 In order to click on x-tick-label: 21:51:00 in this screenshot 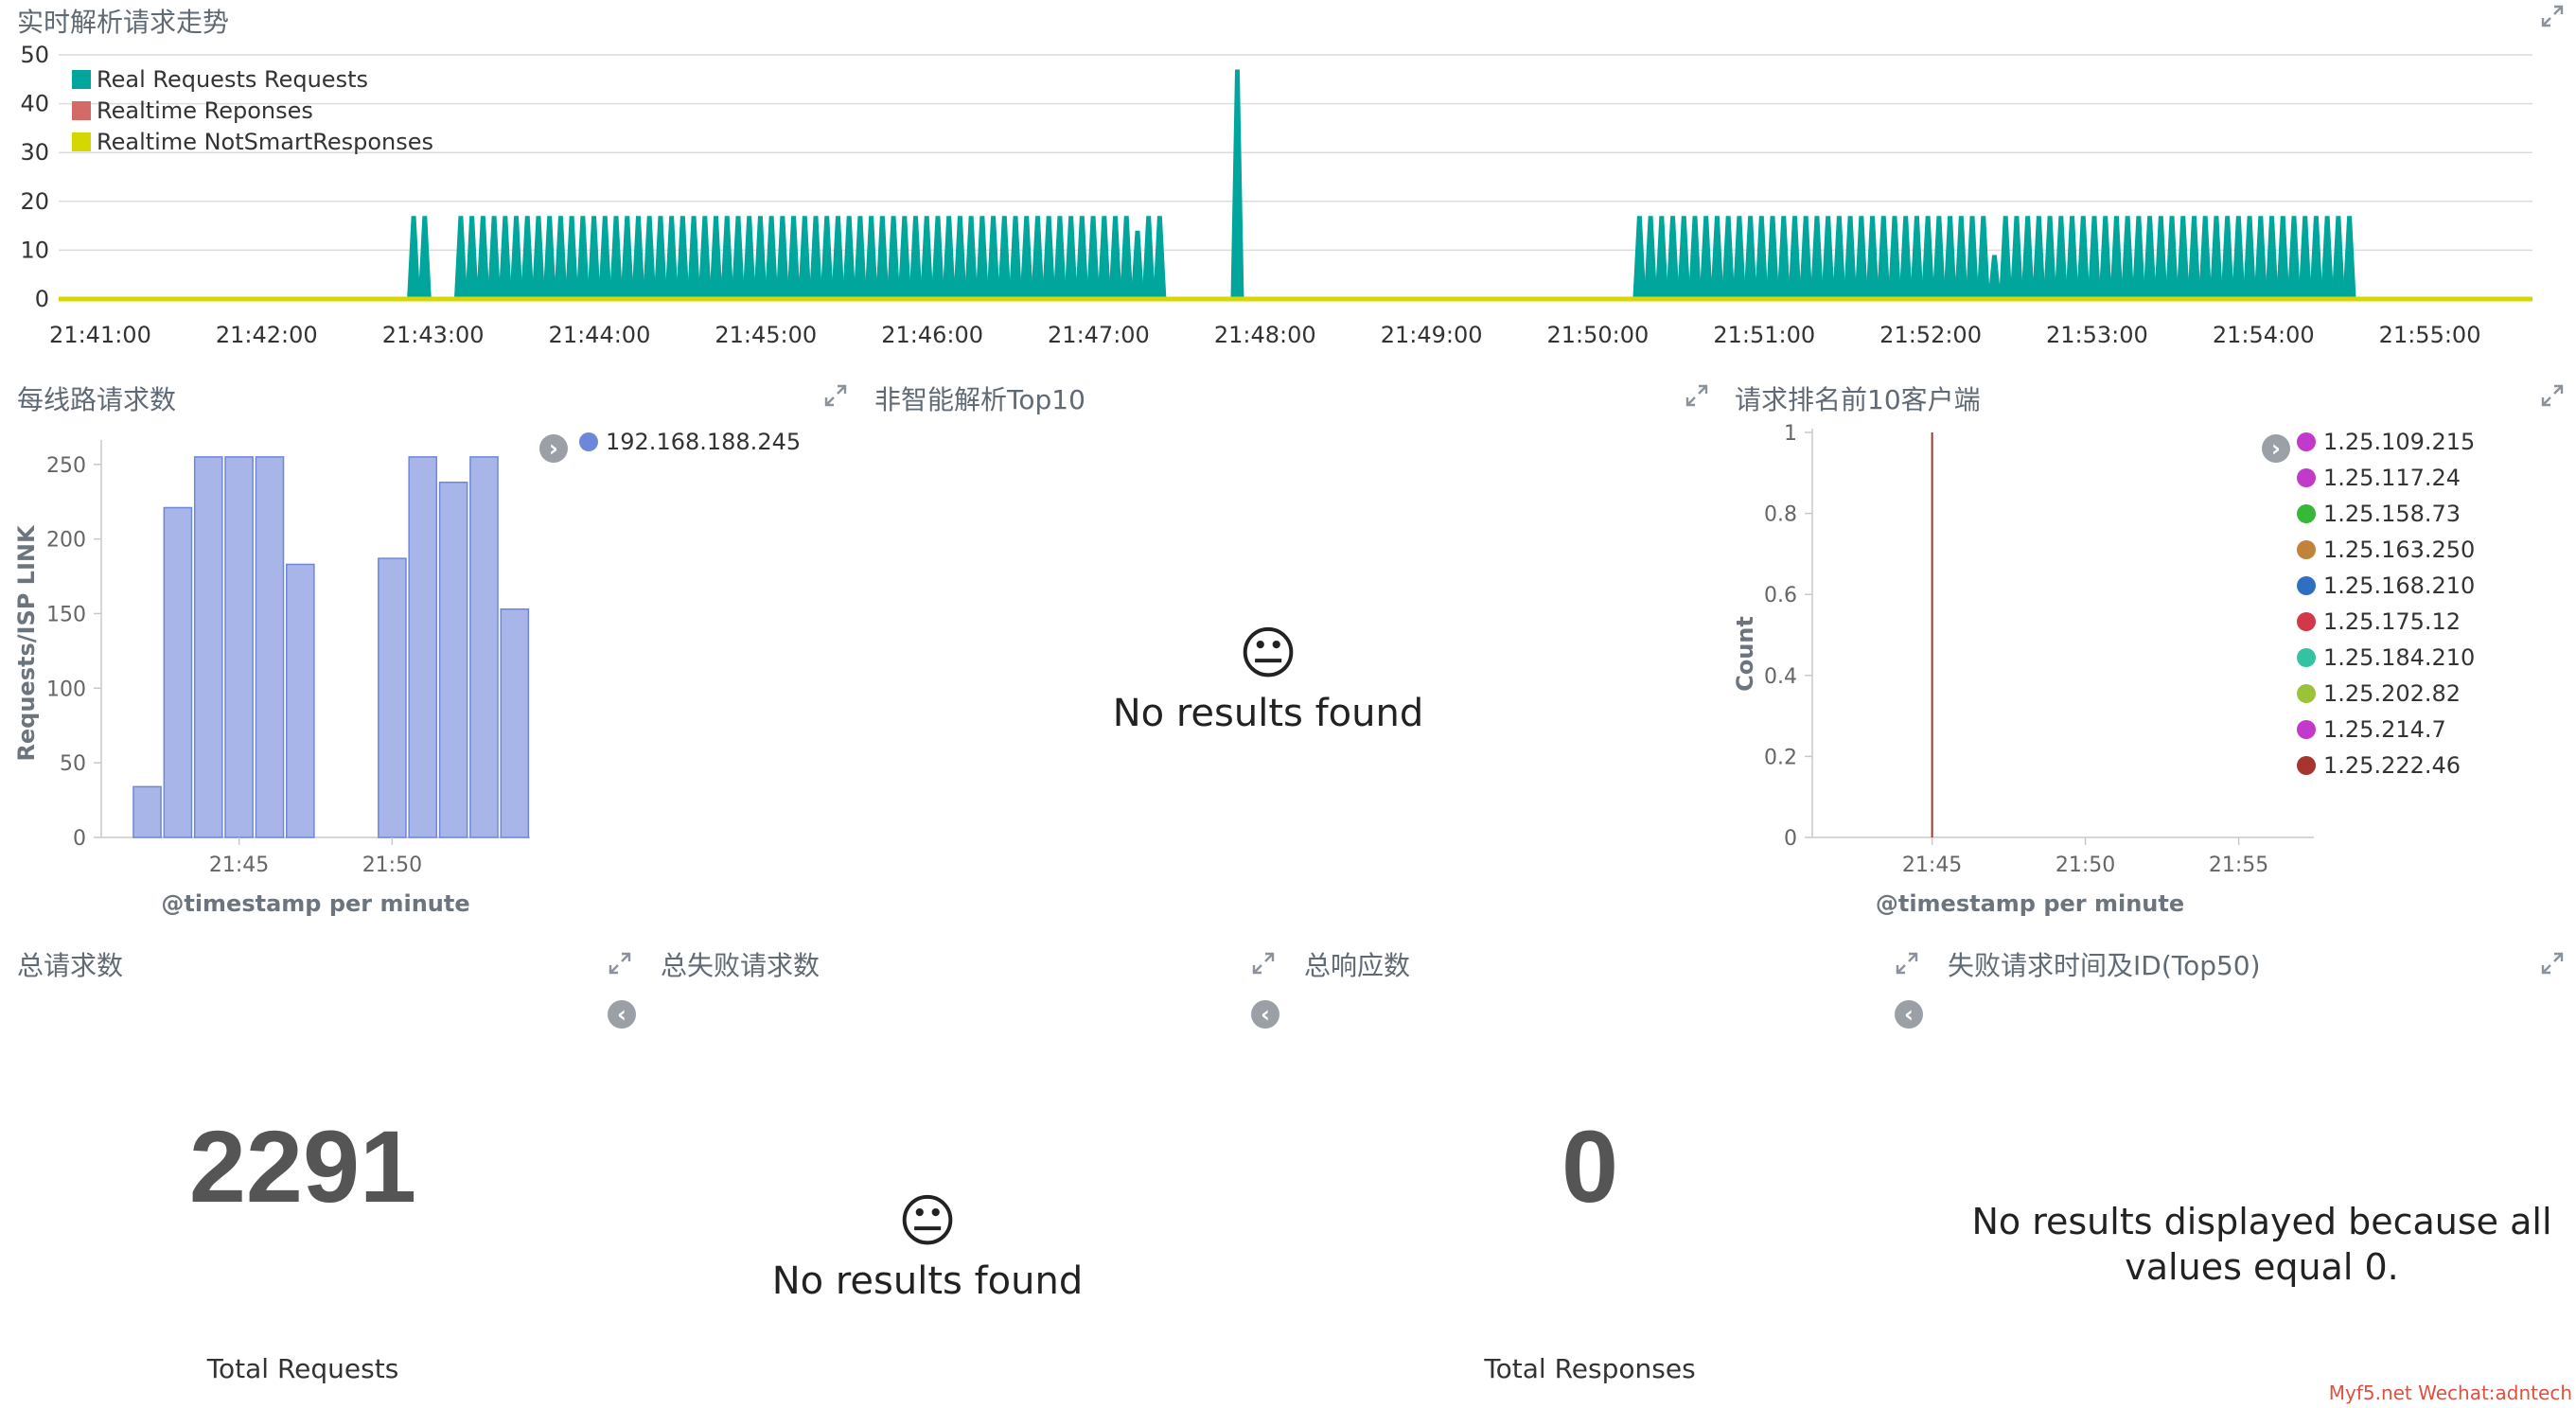, I will do `click(1764, 335)`.